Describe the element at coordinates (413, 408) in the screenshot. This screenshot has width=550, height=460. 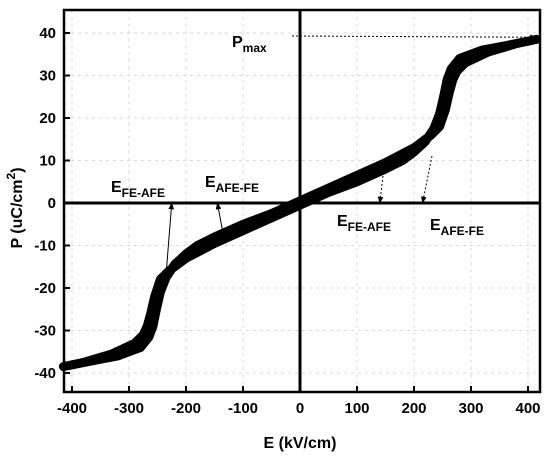
I see `x-tick-label: 200` at that location.